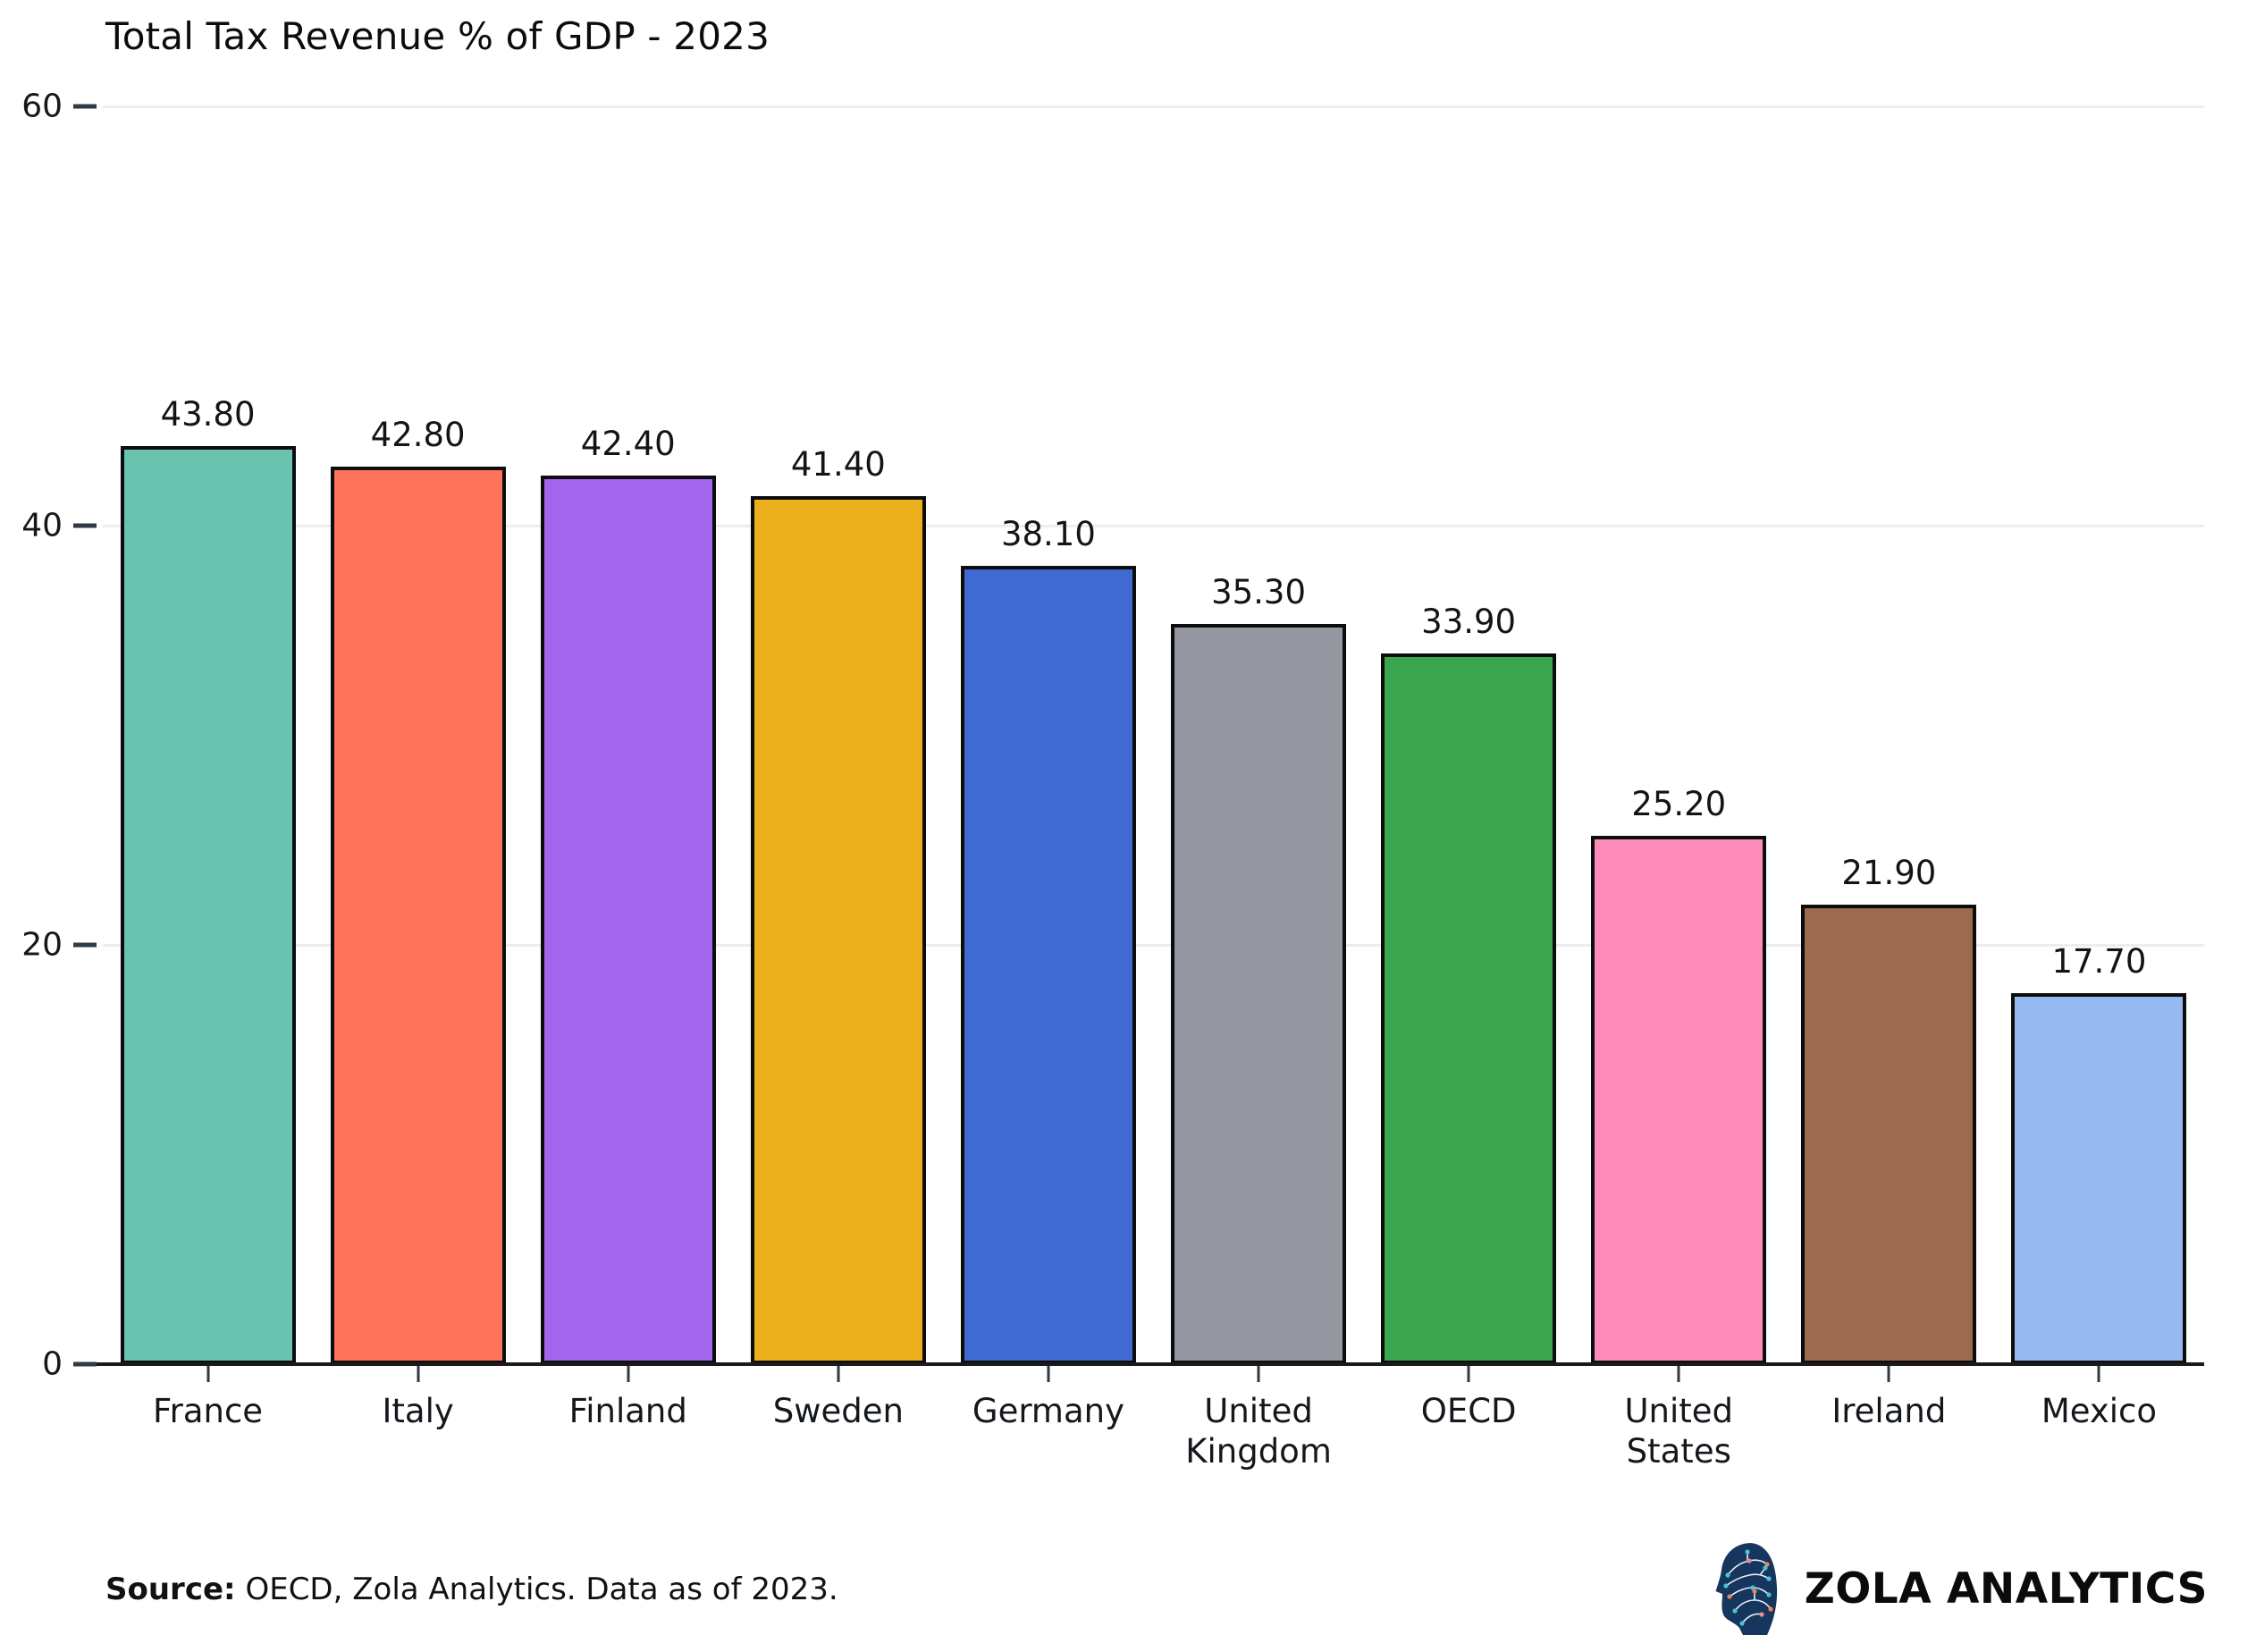 Image resolution: width=2256 pixels, height=1652 pixels. I want to click on bar-value-label: 25.20, so click(1679, 804).